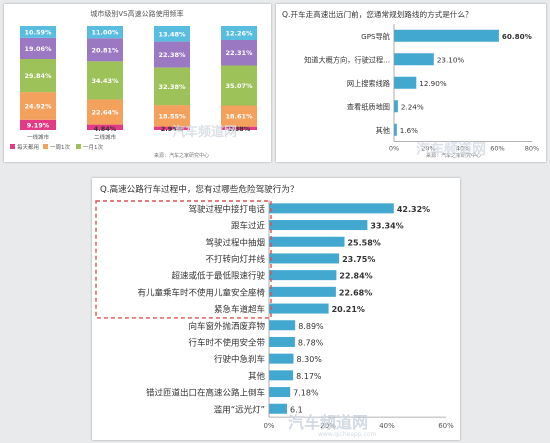  Describe the element at coordinates (377, 14) in the screenshot. I see `chart-title: Q.开车走高速出远门前，您通常规划路线的方式是什么？` at that location.